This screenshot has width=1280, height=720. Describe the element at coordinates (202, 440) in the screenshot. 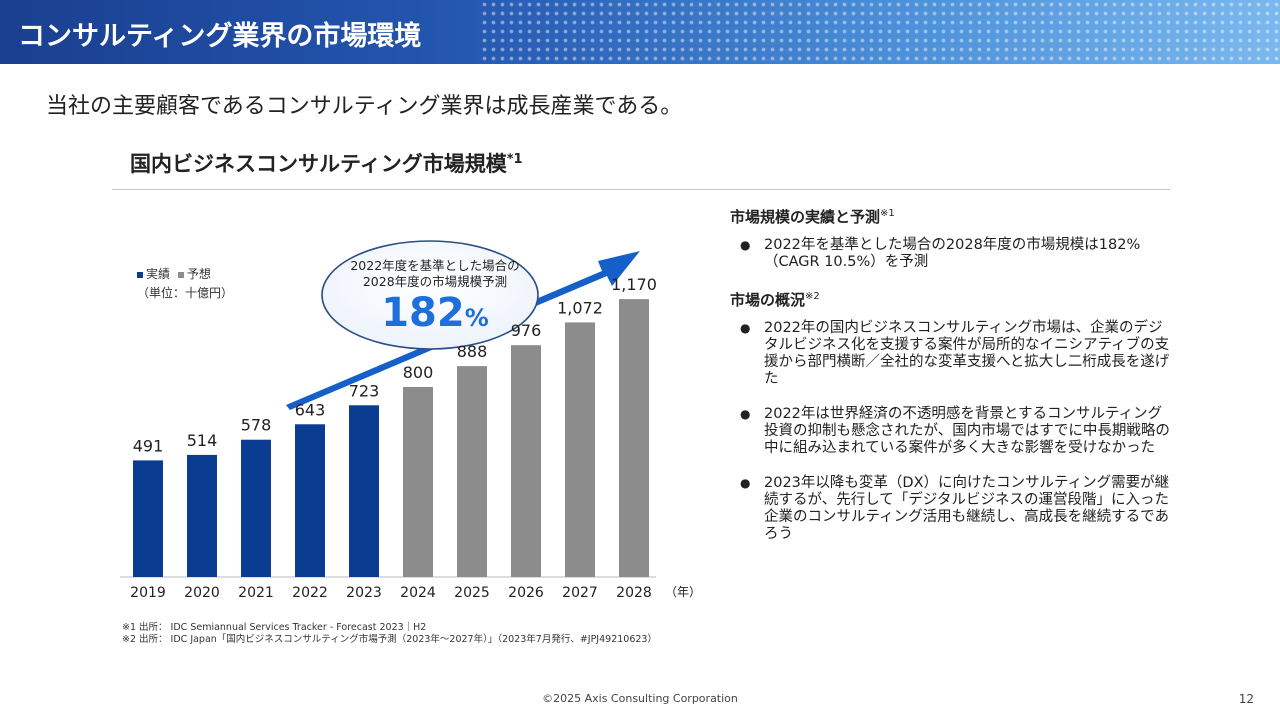

I see `value-label-2020: 514` at that location.